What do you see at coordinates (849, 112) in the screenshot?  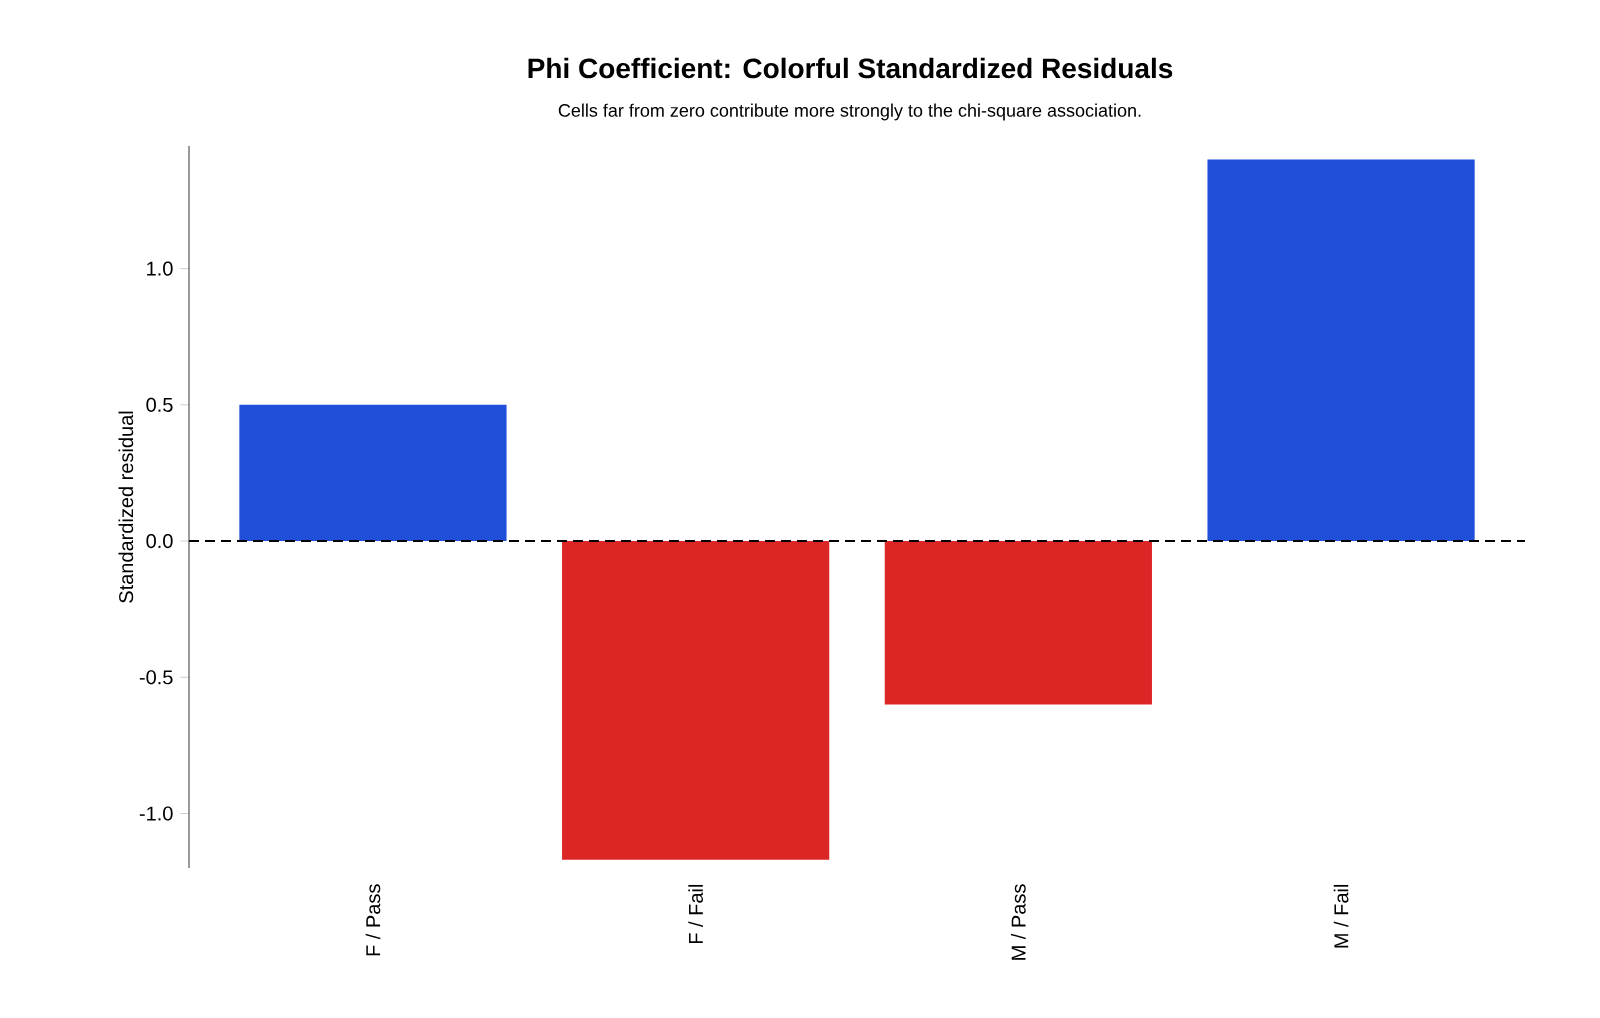 I see `chart-subtitle: Cells far from zero contribute more strongly to the chi-square association.` at bounding box center [849, 112].